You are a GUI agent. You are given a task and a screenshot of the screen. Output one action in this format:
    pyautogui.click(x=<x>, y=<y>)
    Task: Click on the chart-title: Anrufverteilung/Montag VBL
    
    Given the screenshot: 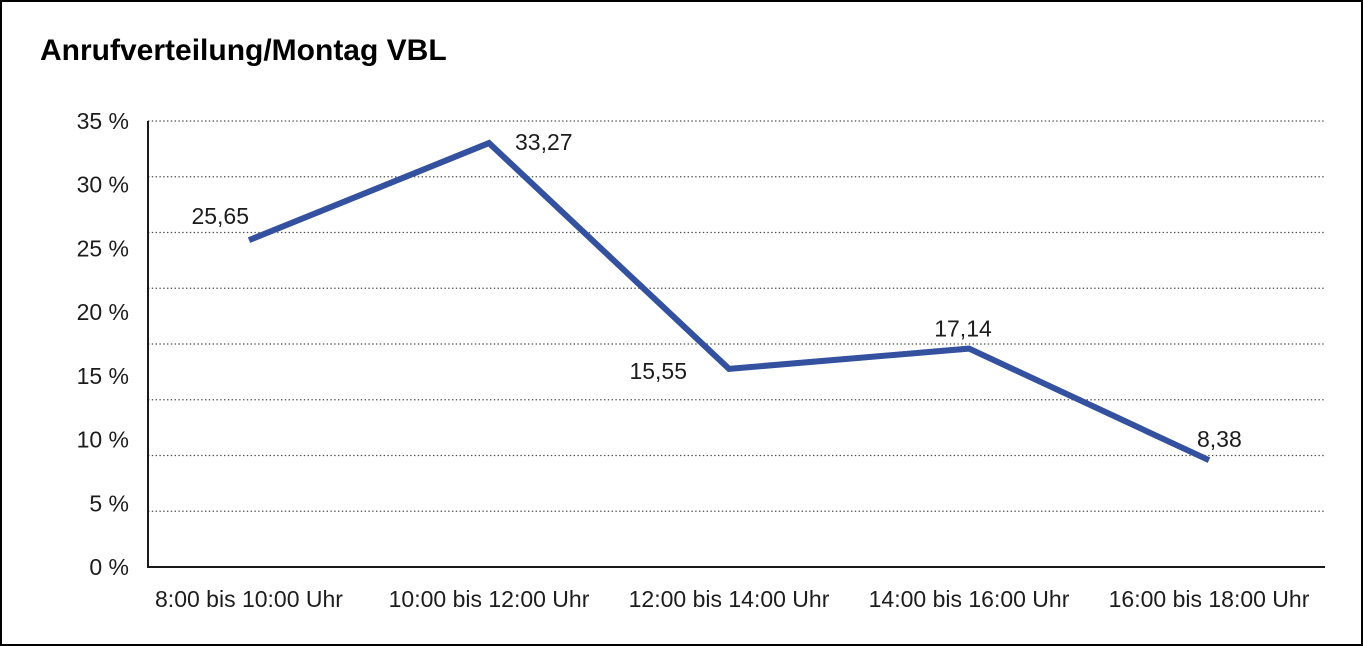 What is the action you would take?
    pyautogui.click(x=243, y=50)
    